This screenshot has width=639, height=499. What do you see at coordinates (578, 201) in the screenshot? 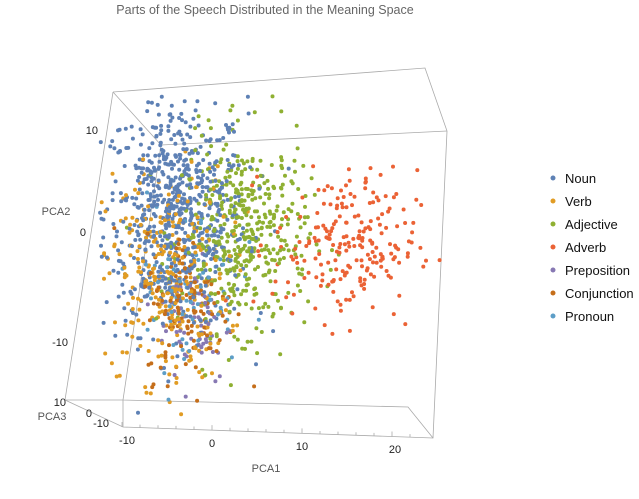
I see `legend-label: Verb` at bounding box center [578, 201].